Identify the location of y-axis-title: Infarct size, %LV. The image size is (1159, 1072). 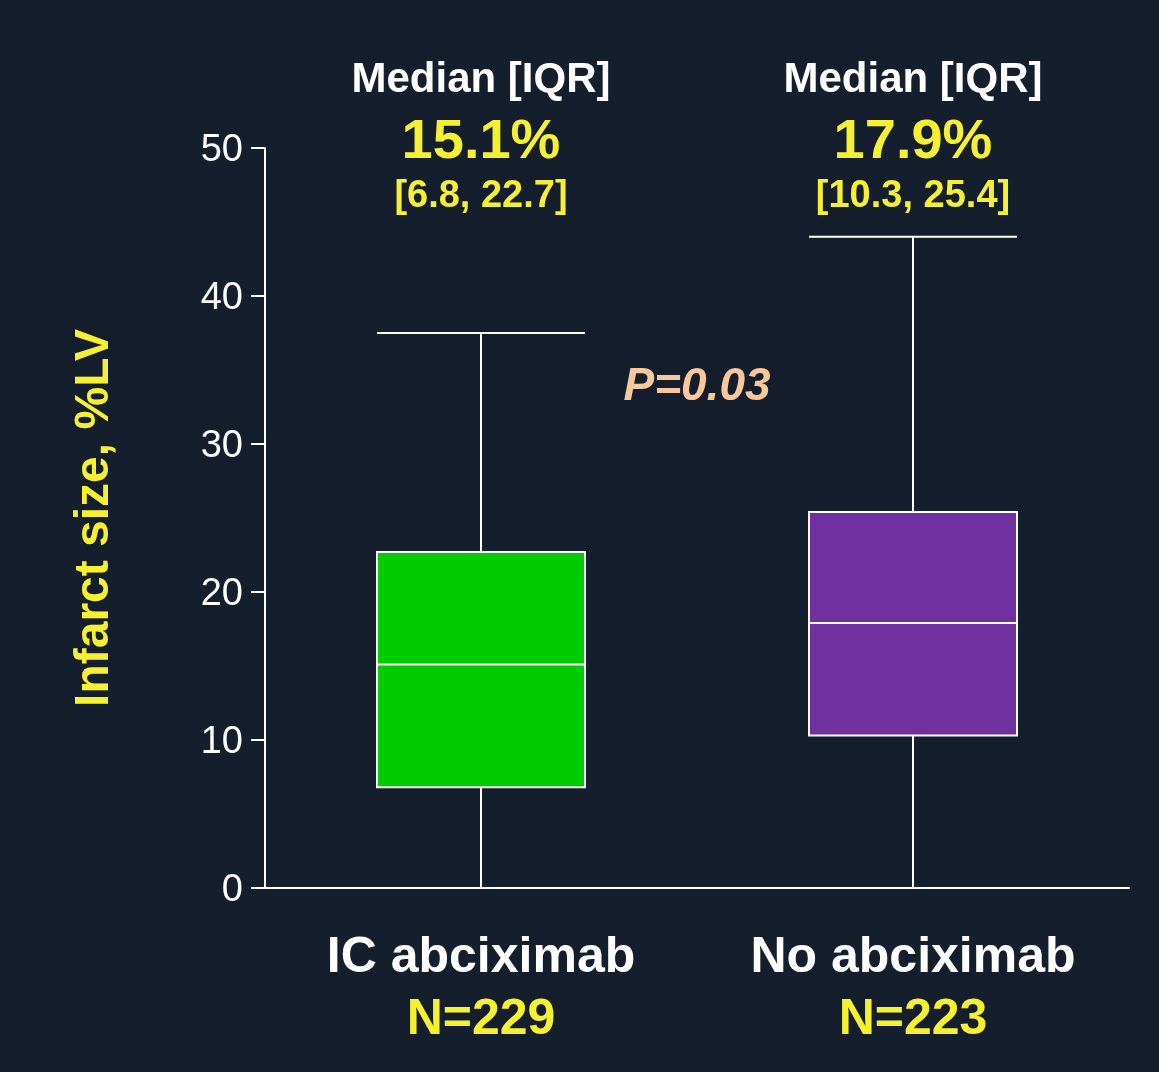
(91, 518).